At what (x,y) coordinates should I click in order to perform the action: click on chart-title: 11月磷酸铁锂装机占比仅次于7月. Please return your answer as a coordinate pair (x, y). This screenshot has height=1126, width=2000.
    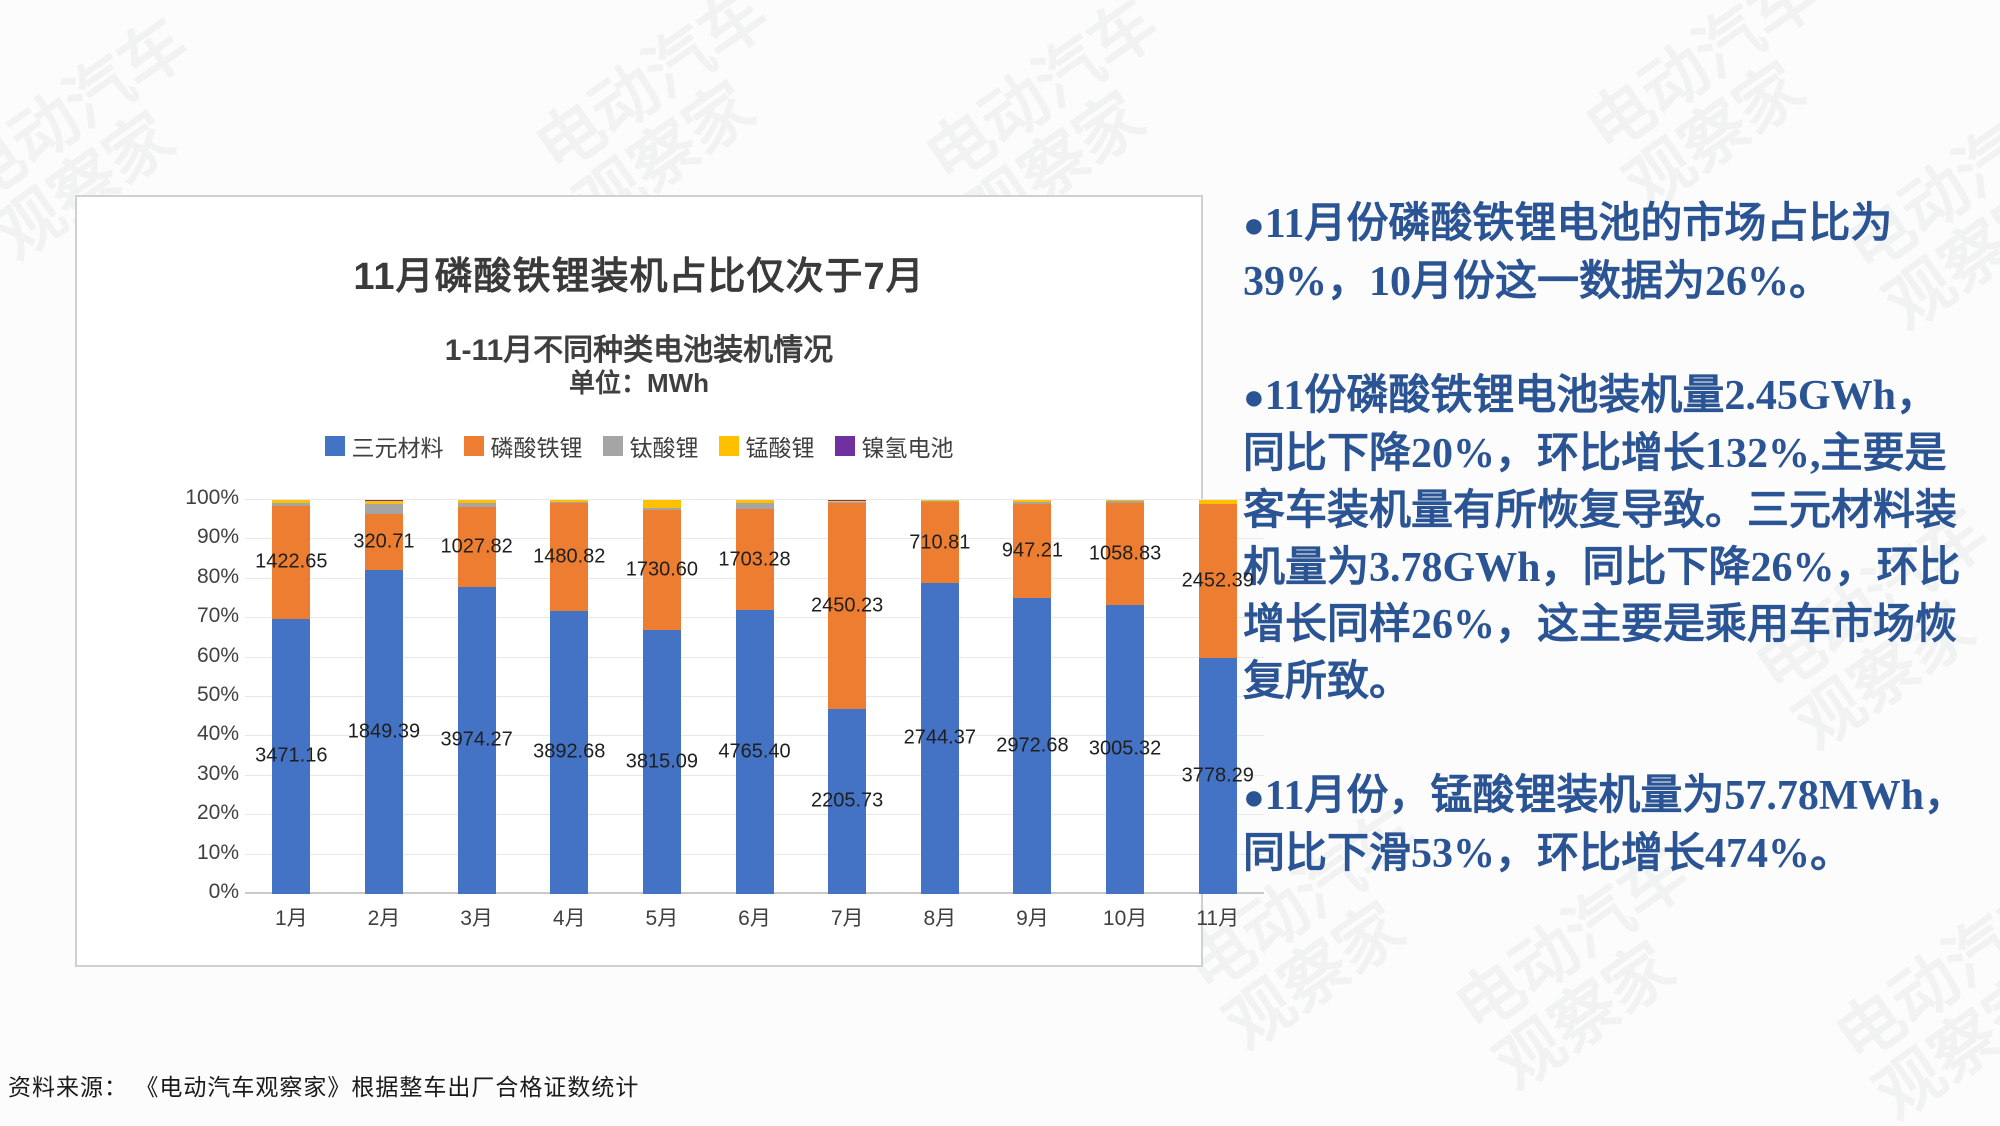
    Looking at the image, I should click on (639, 277).